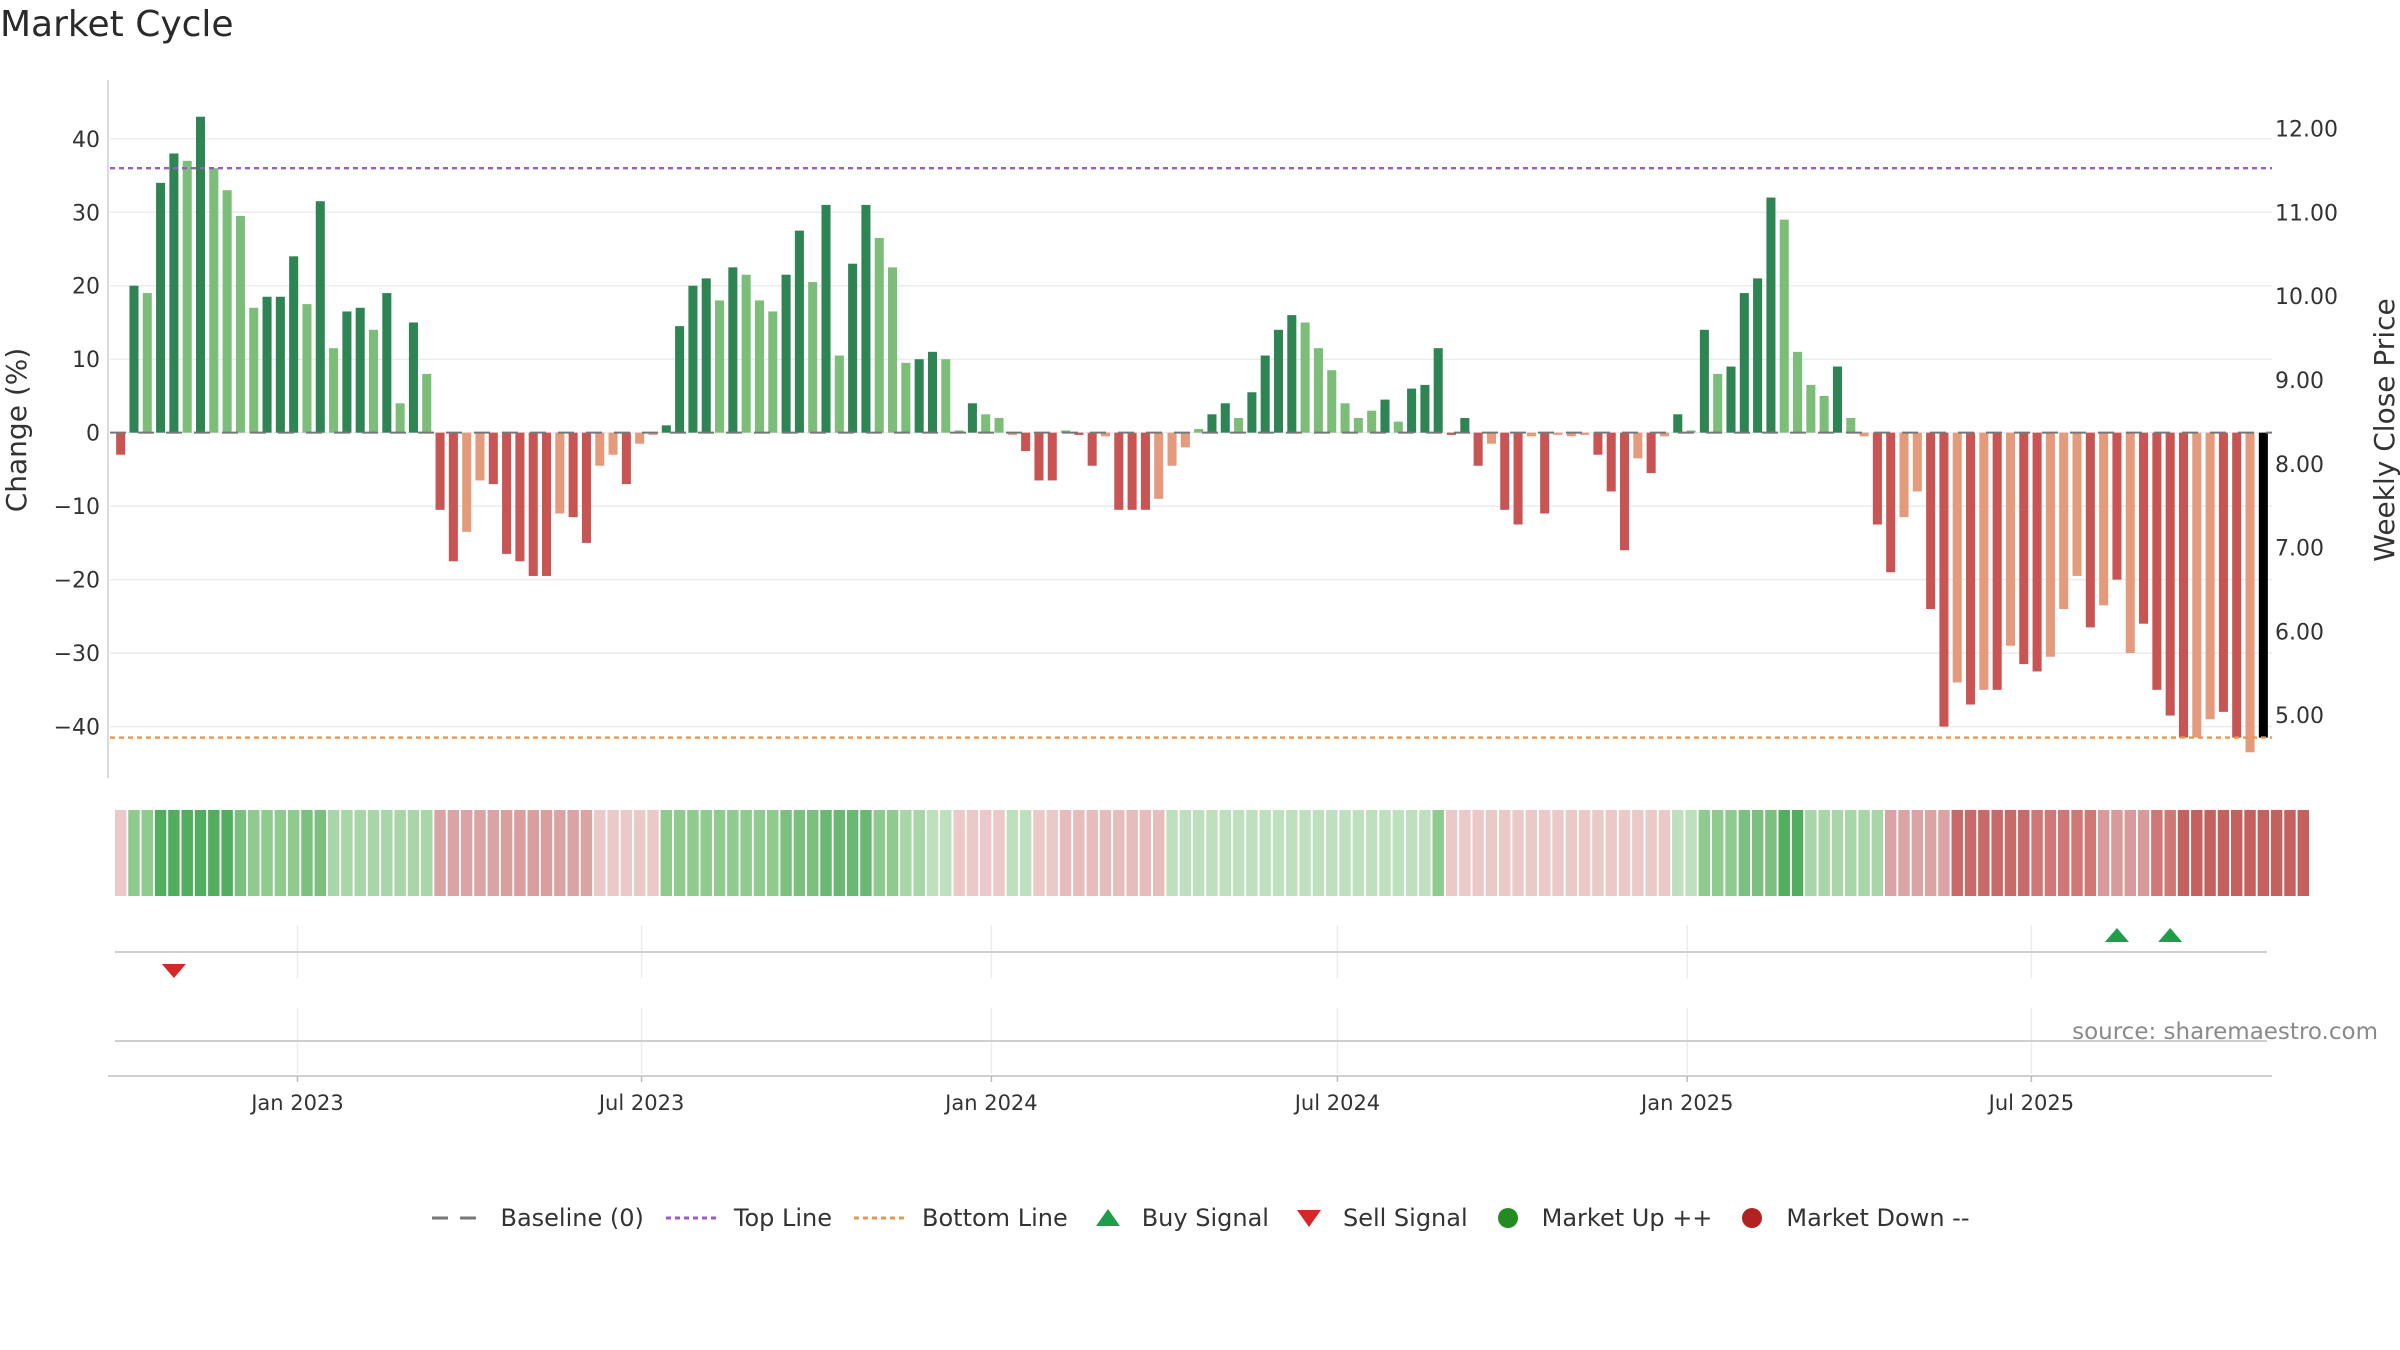 The height and width of the screenshot is (1350, 2400). I want to click on triangle-up-icon, so click(1107, 1217).